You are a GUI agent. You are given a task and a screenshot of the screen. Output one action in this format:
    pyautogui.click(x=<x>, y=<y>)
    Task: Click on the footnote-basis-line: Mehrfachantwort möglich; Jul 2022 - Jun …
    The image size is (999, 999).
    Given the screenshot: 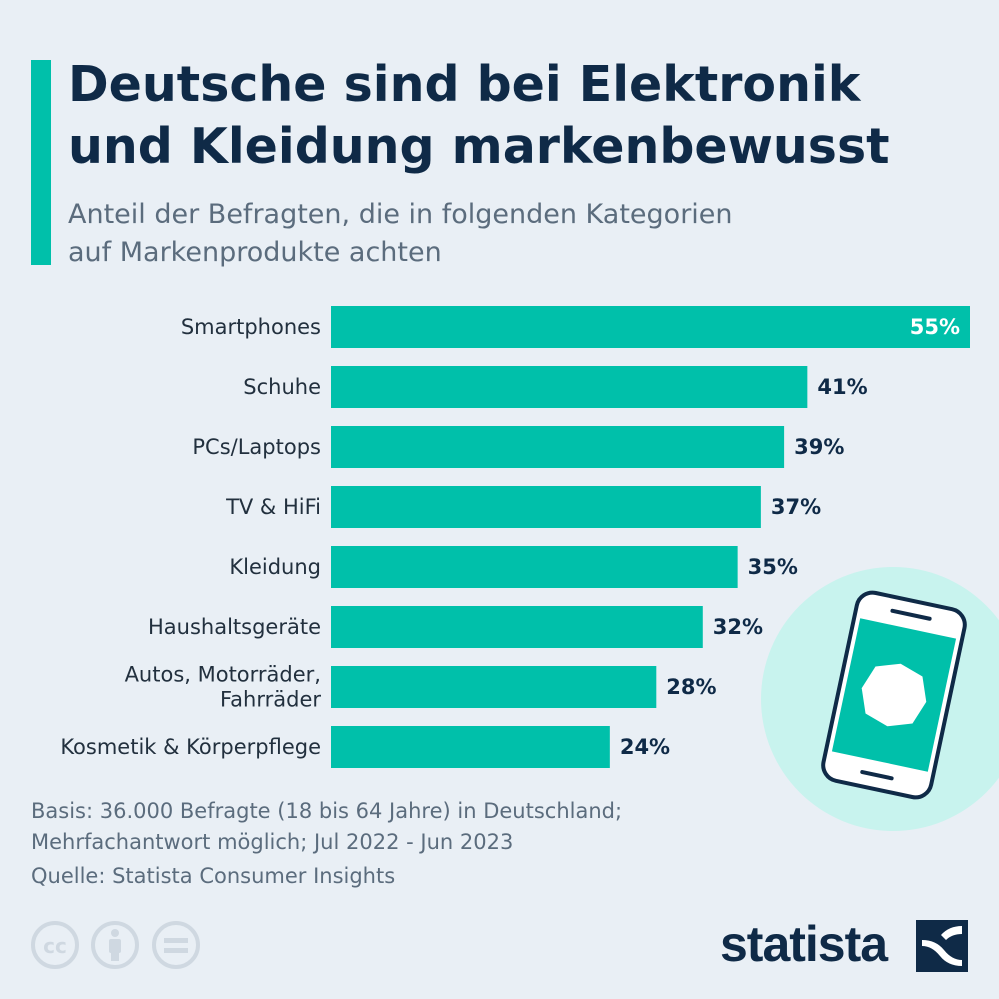 What is the action you would take?
    pyautogui.click(x=272, y=842)
    